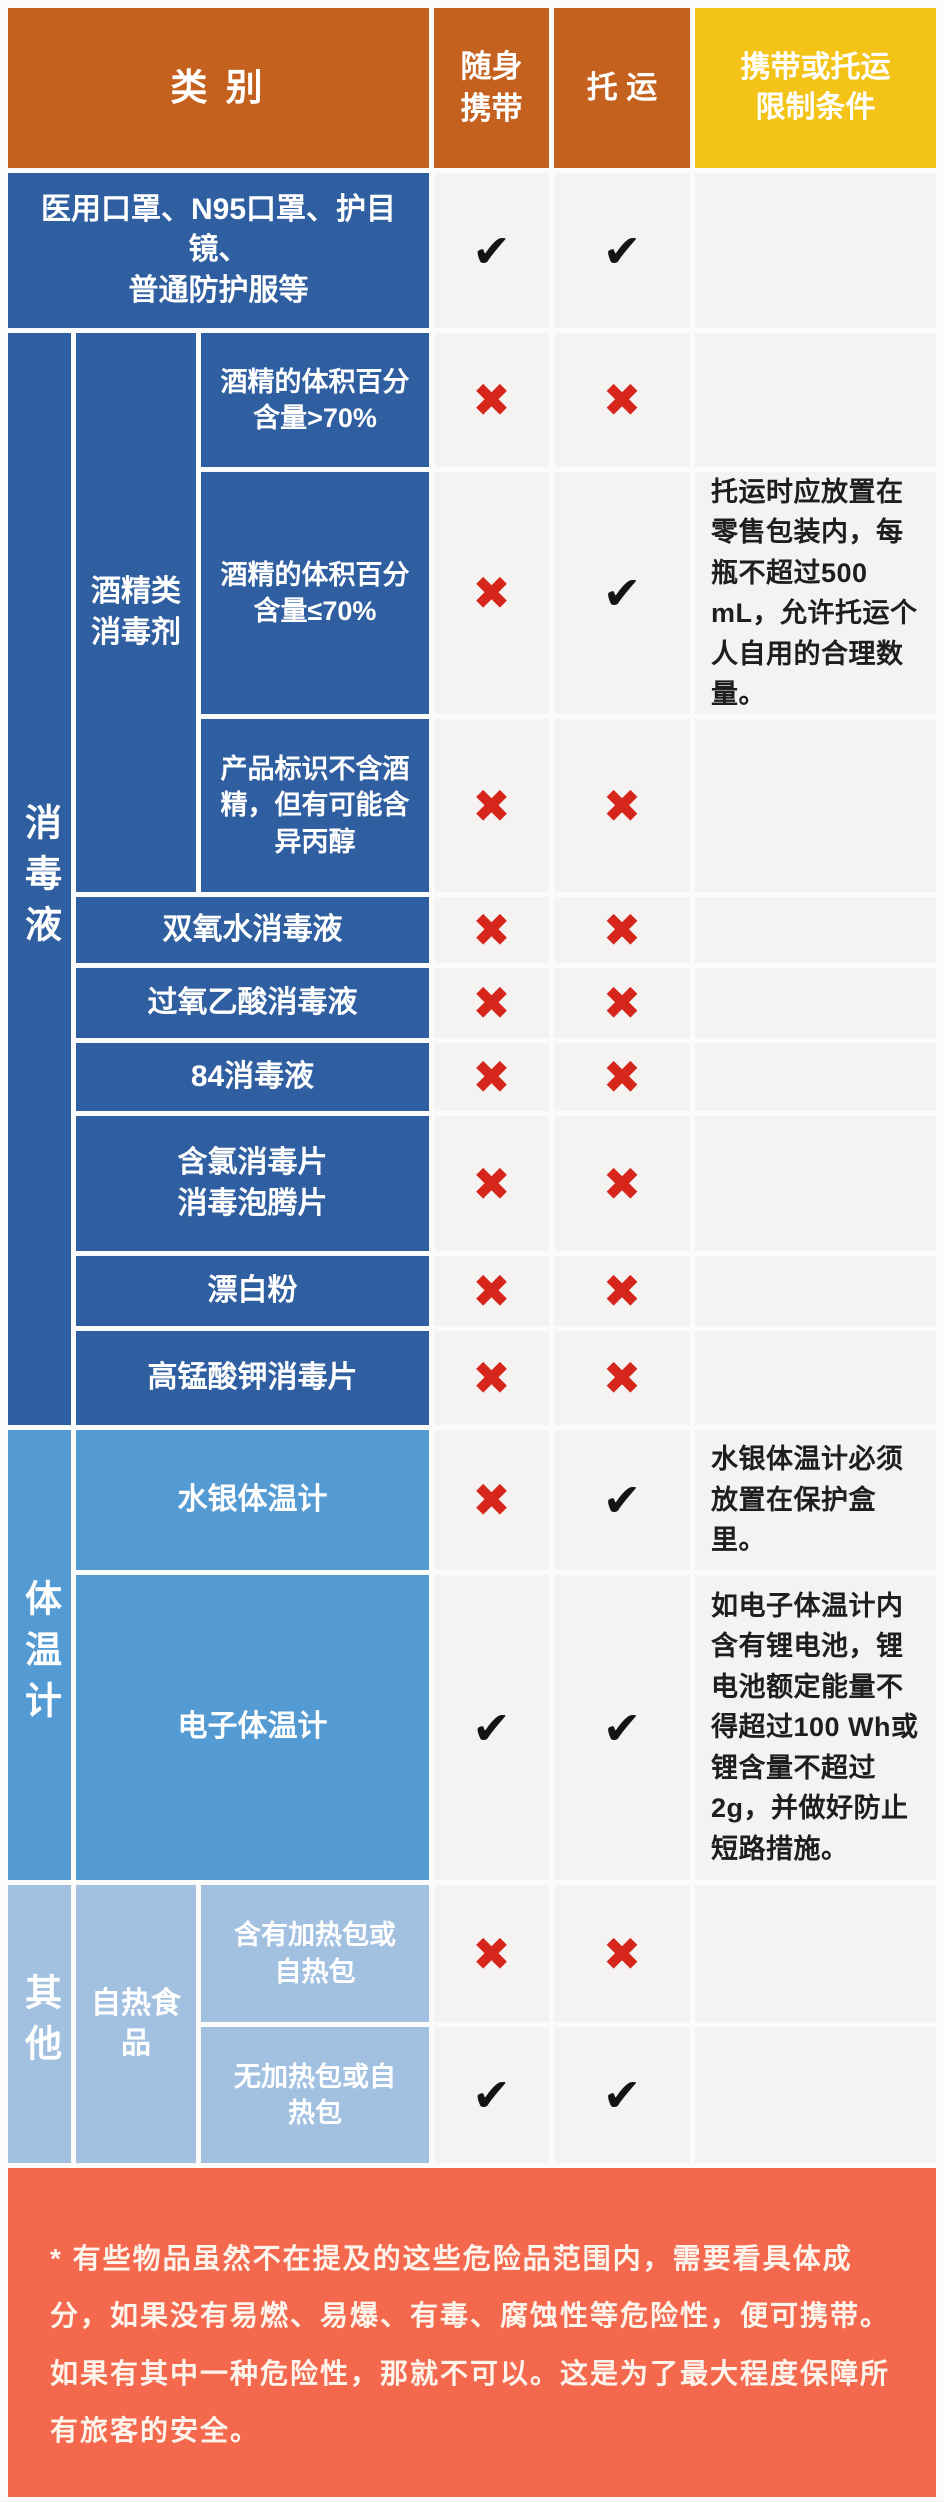  I want to click on row-hydrogen-peroxide-carry-mark: ✖, so click(491, 930).